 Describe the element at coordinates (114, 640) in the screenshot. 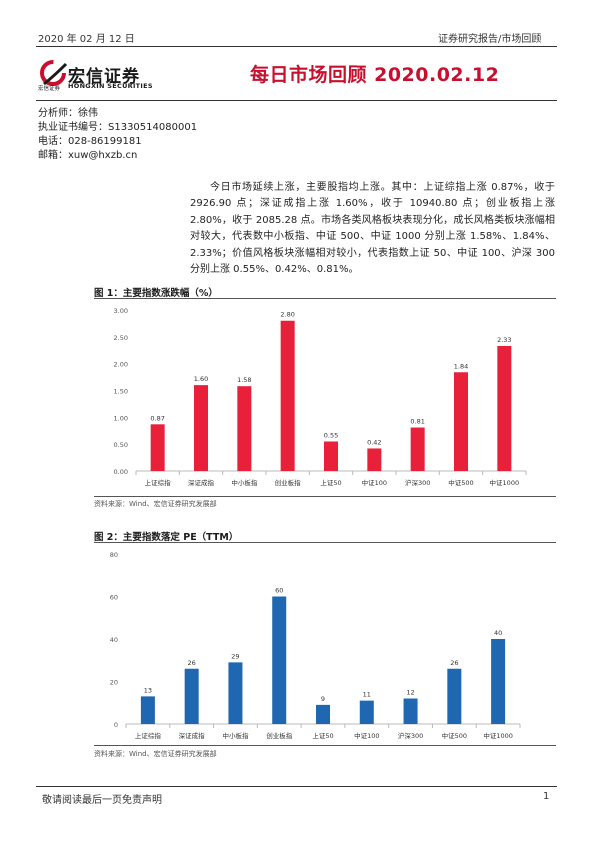

I see `y-tick-label: 40` at that location.